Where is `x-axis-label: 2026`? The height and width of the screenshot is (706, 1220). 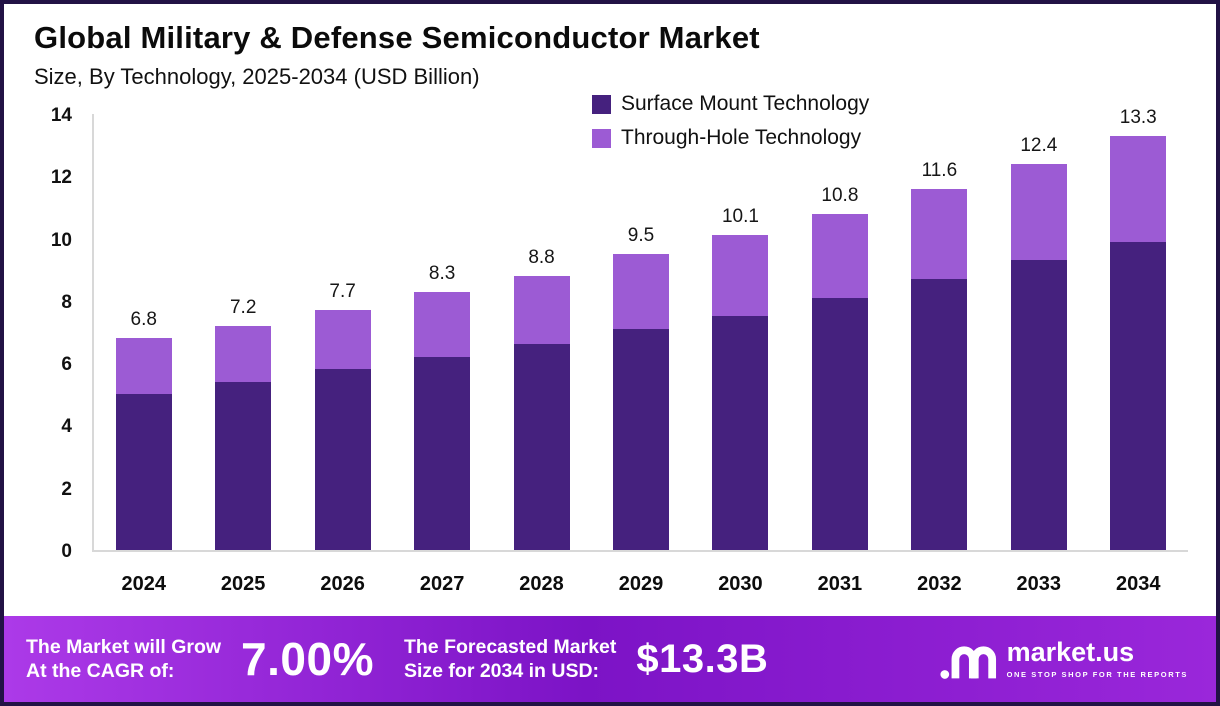 x-axis-label: 2026 is located at coordinates (342, 584).